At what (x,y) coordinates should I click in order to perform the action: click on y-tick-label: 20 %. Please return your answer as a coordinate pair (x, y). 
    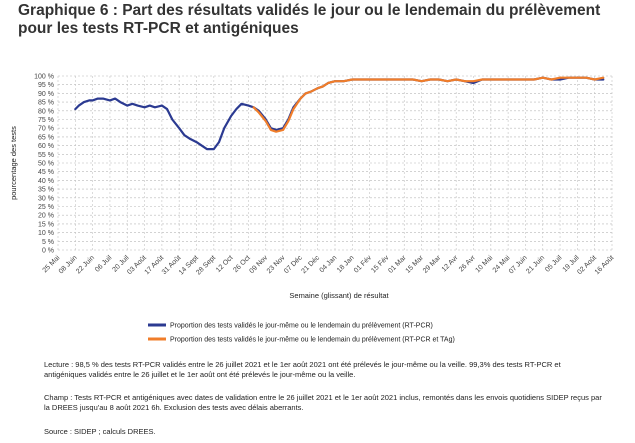
    Looking at the image, I should click on (46, 216).